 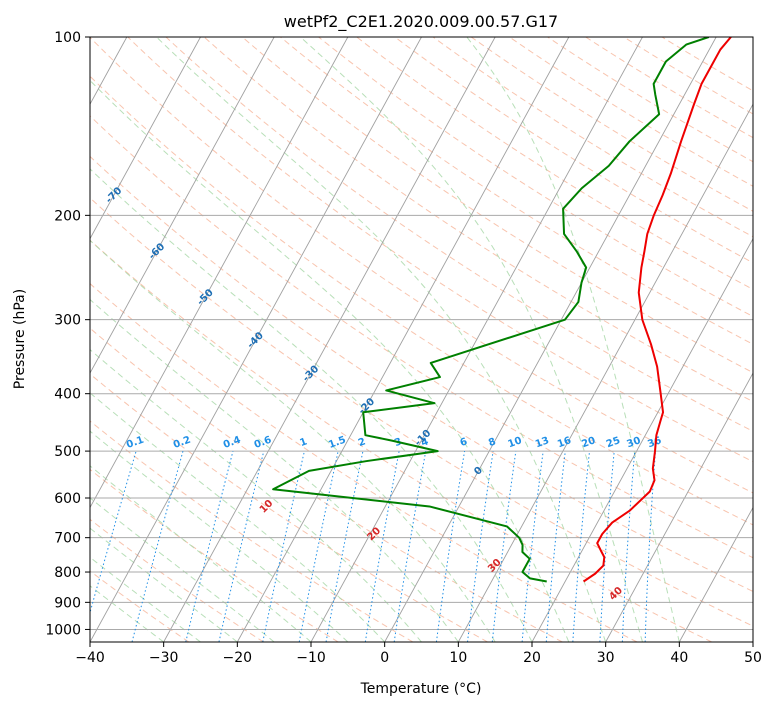 What do you see at coordinates (384, 658) in the screenshot?
I see `x-tick-label: 0` at bounding box center [384, 658].